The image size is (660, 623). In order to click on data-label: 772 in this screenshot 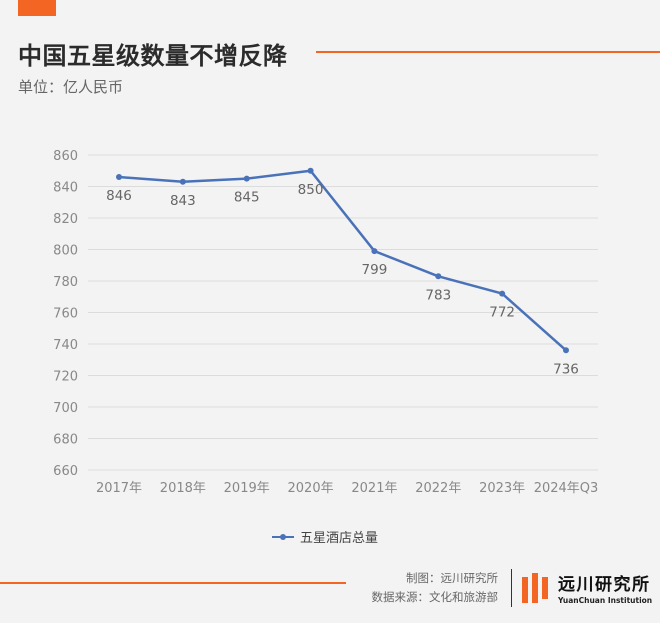, I will do `click(502, 313)`.